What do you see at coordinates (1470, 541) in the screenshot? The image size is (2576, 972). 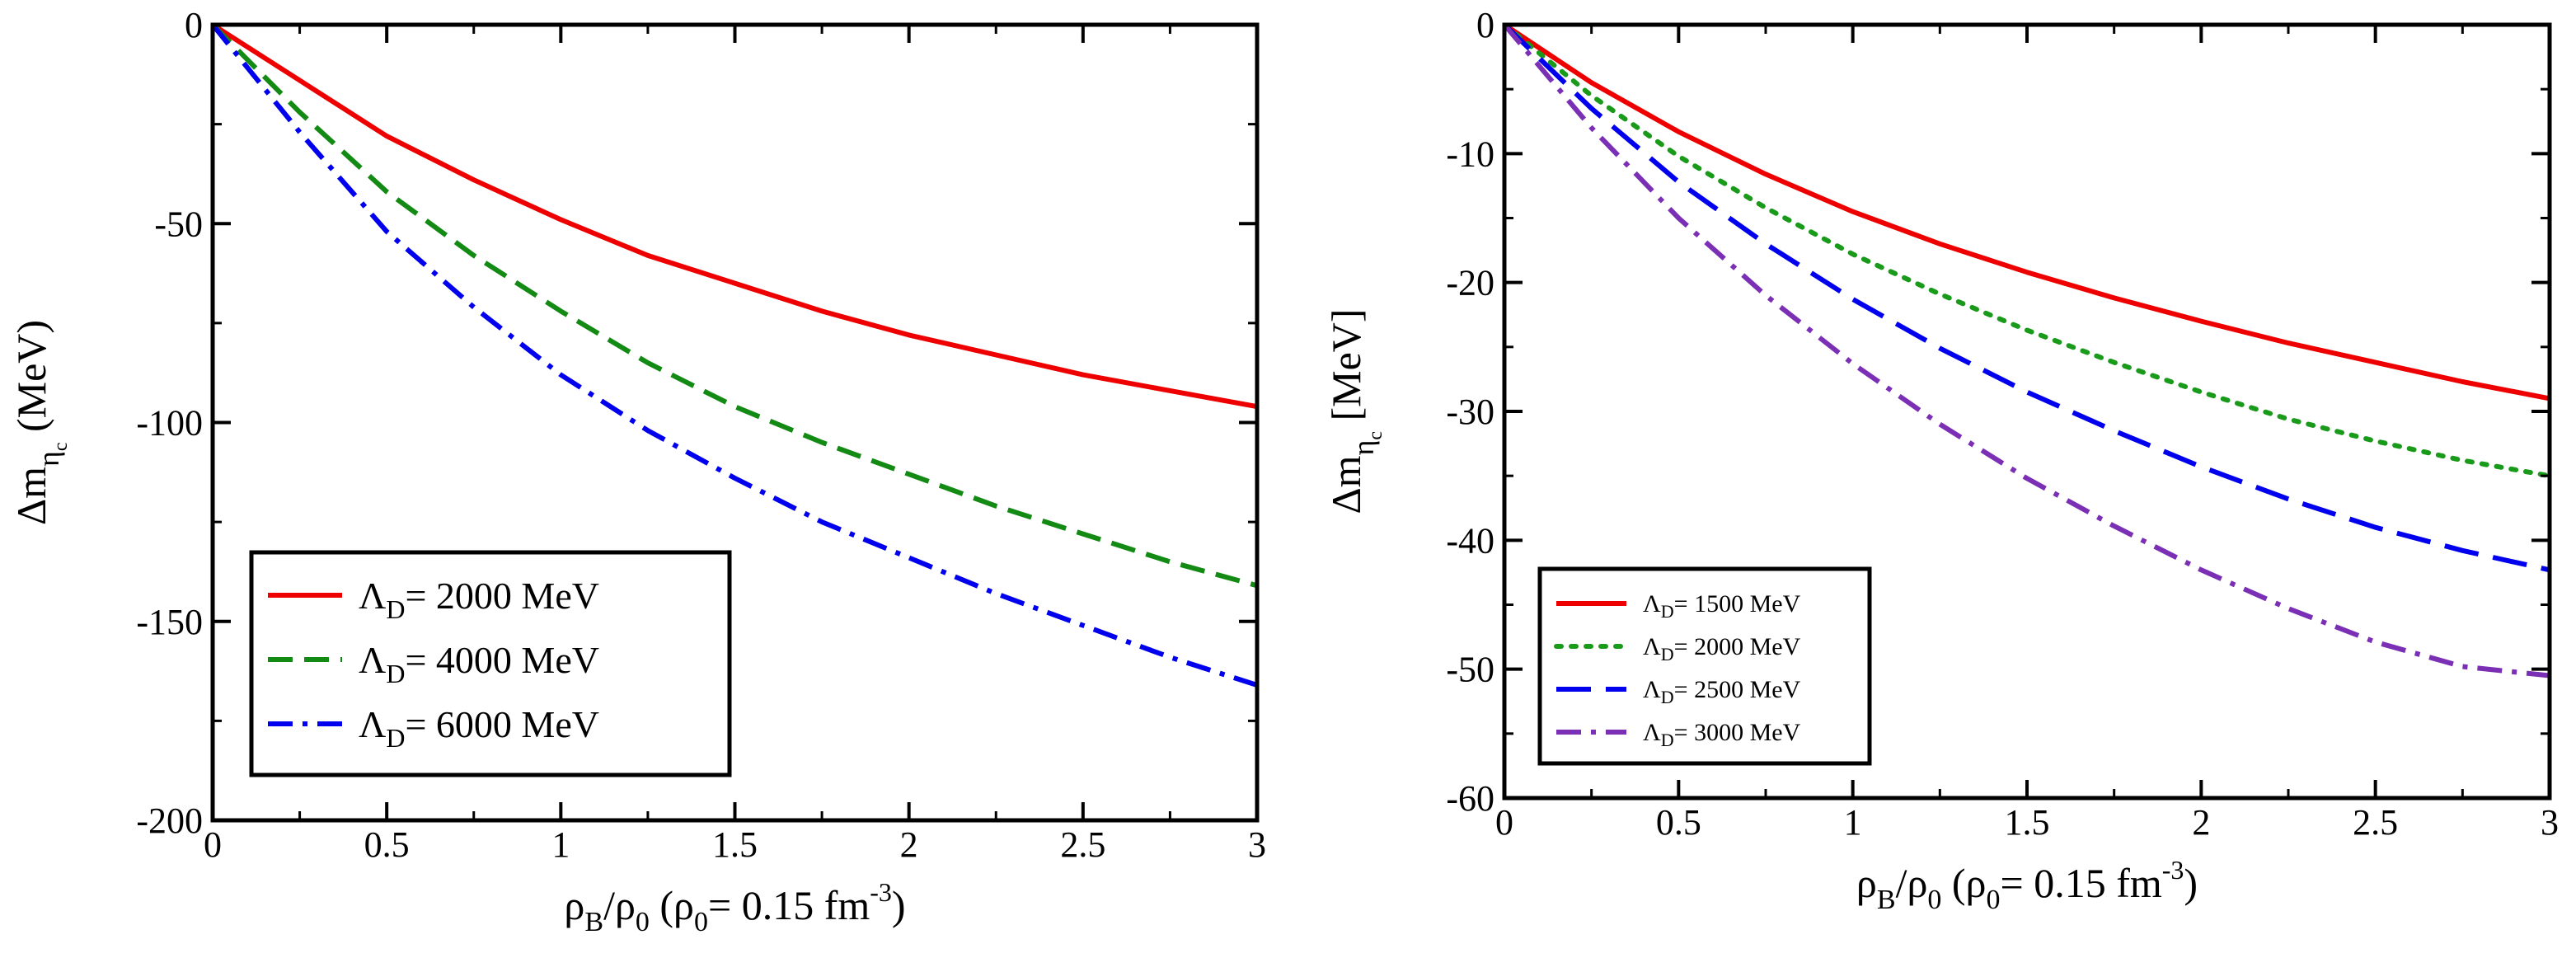 I see `y-tick-label: -40` at bounding box center [1470, 541].